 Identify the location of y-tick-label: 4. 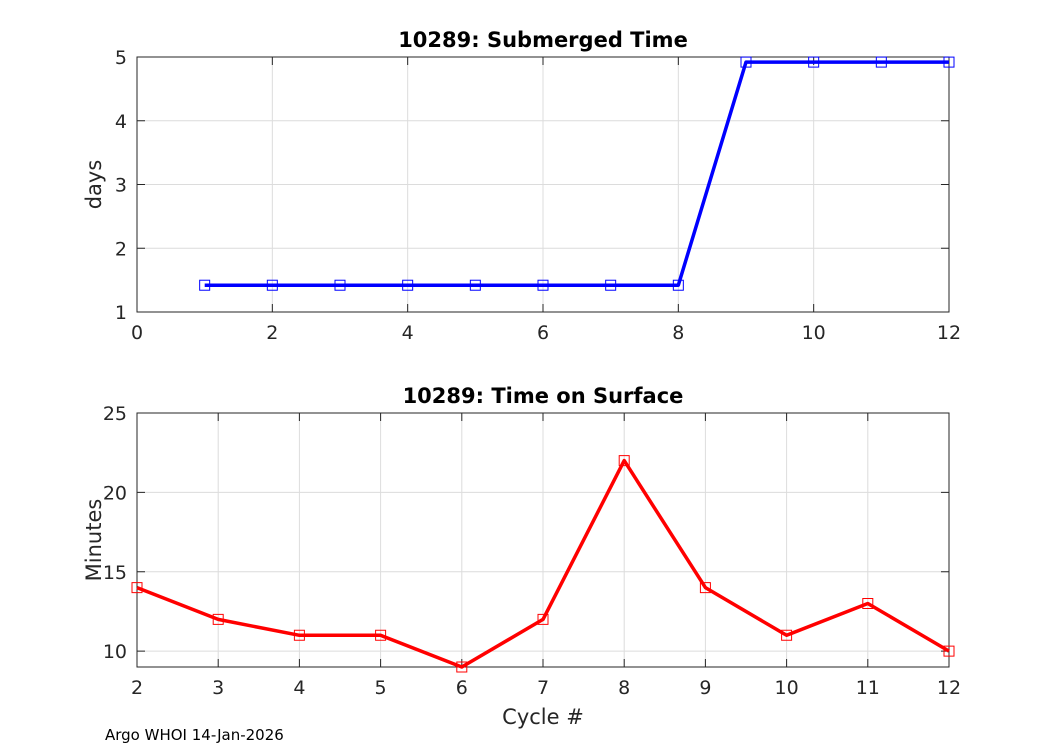
(121, 122).